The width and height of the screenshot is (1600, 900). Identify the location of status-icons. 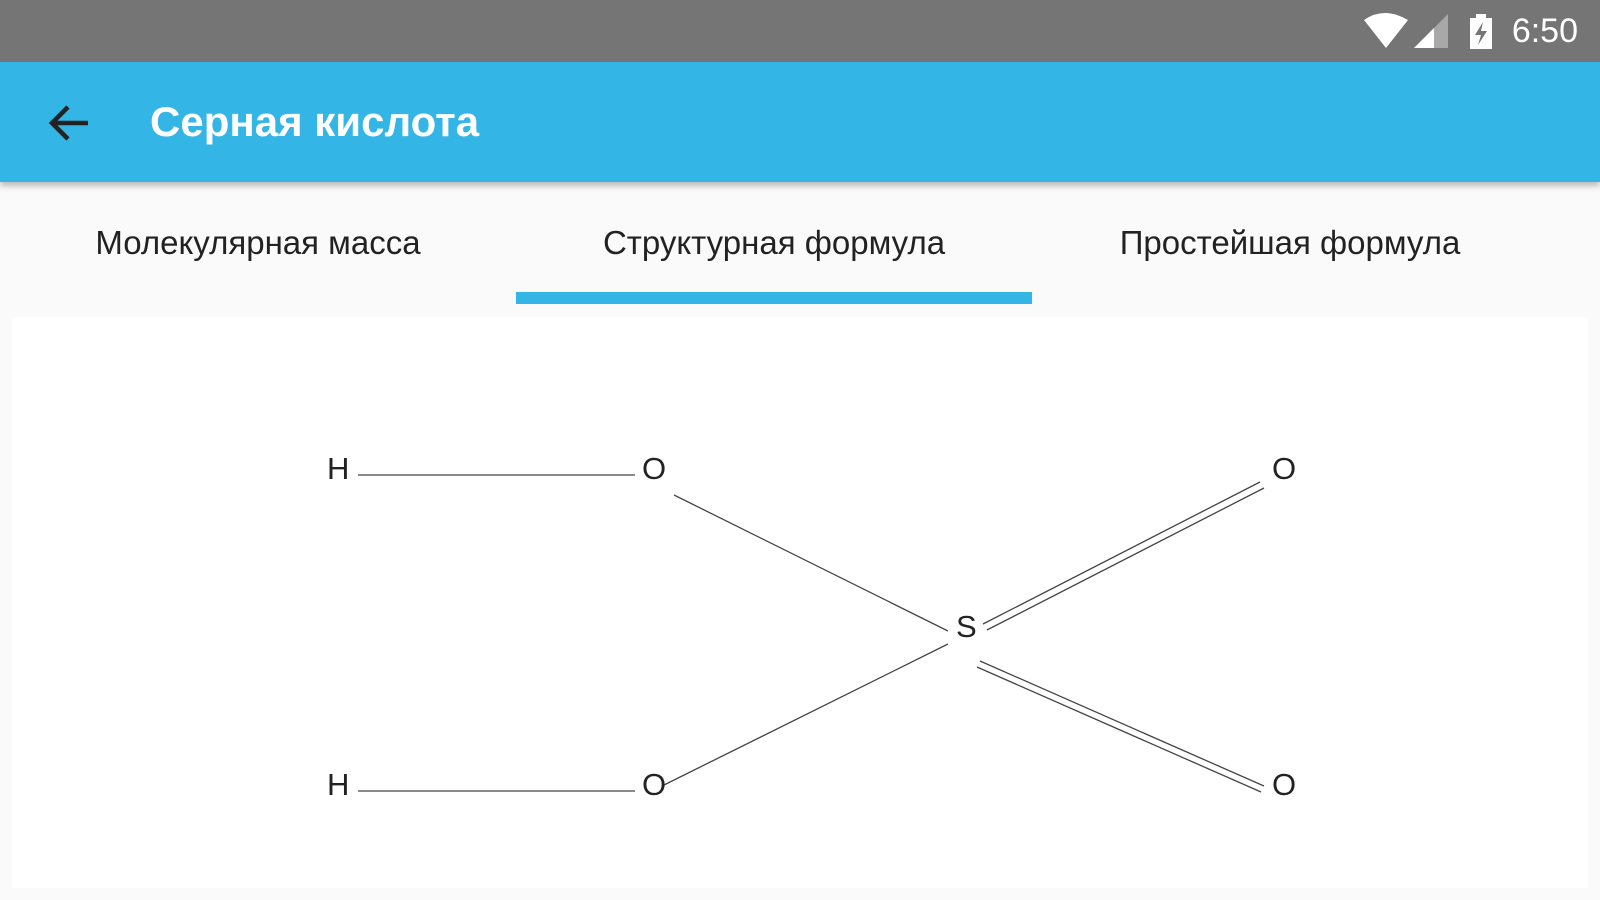
(1428, 31).